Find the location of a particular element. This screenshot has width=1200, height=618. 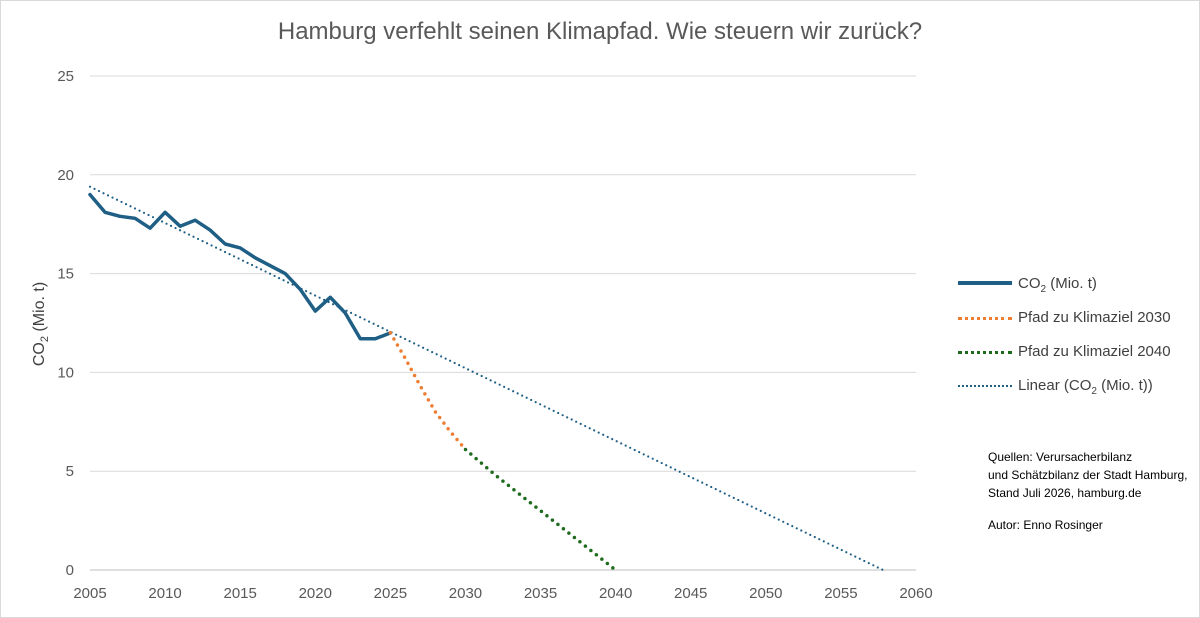

y-tick-label: 10 is located at coordinates (65, 372).